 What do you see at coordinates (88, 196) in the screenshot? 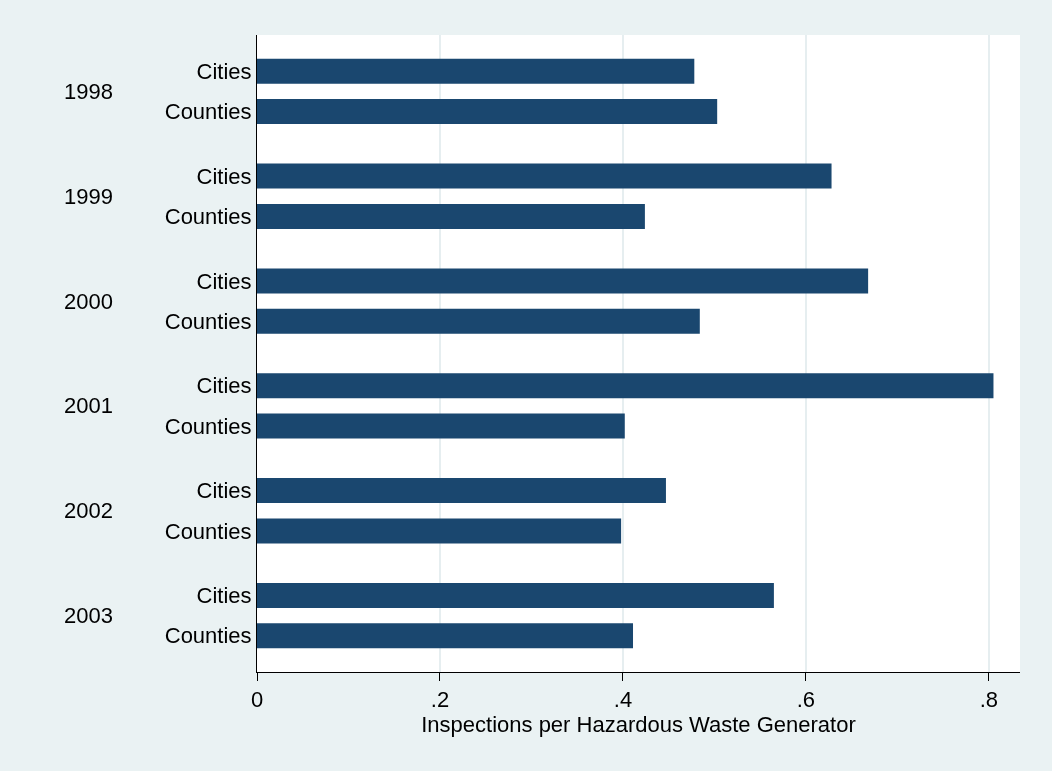
I see `text: 1999` at bounding box center [88, 196].